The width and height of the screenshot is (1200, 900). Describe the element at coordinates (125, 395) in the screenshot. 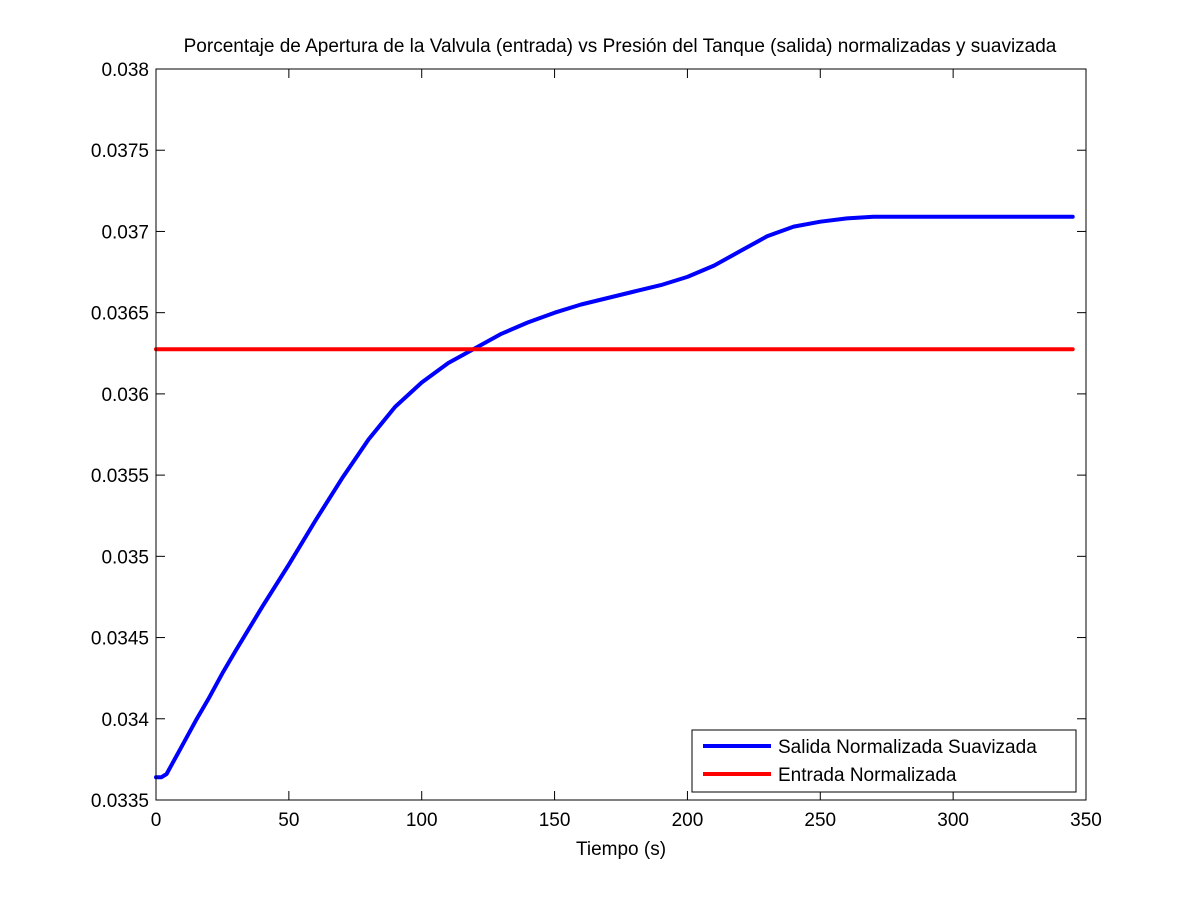

I see `y-tick-label: 0.036` at that location.